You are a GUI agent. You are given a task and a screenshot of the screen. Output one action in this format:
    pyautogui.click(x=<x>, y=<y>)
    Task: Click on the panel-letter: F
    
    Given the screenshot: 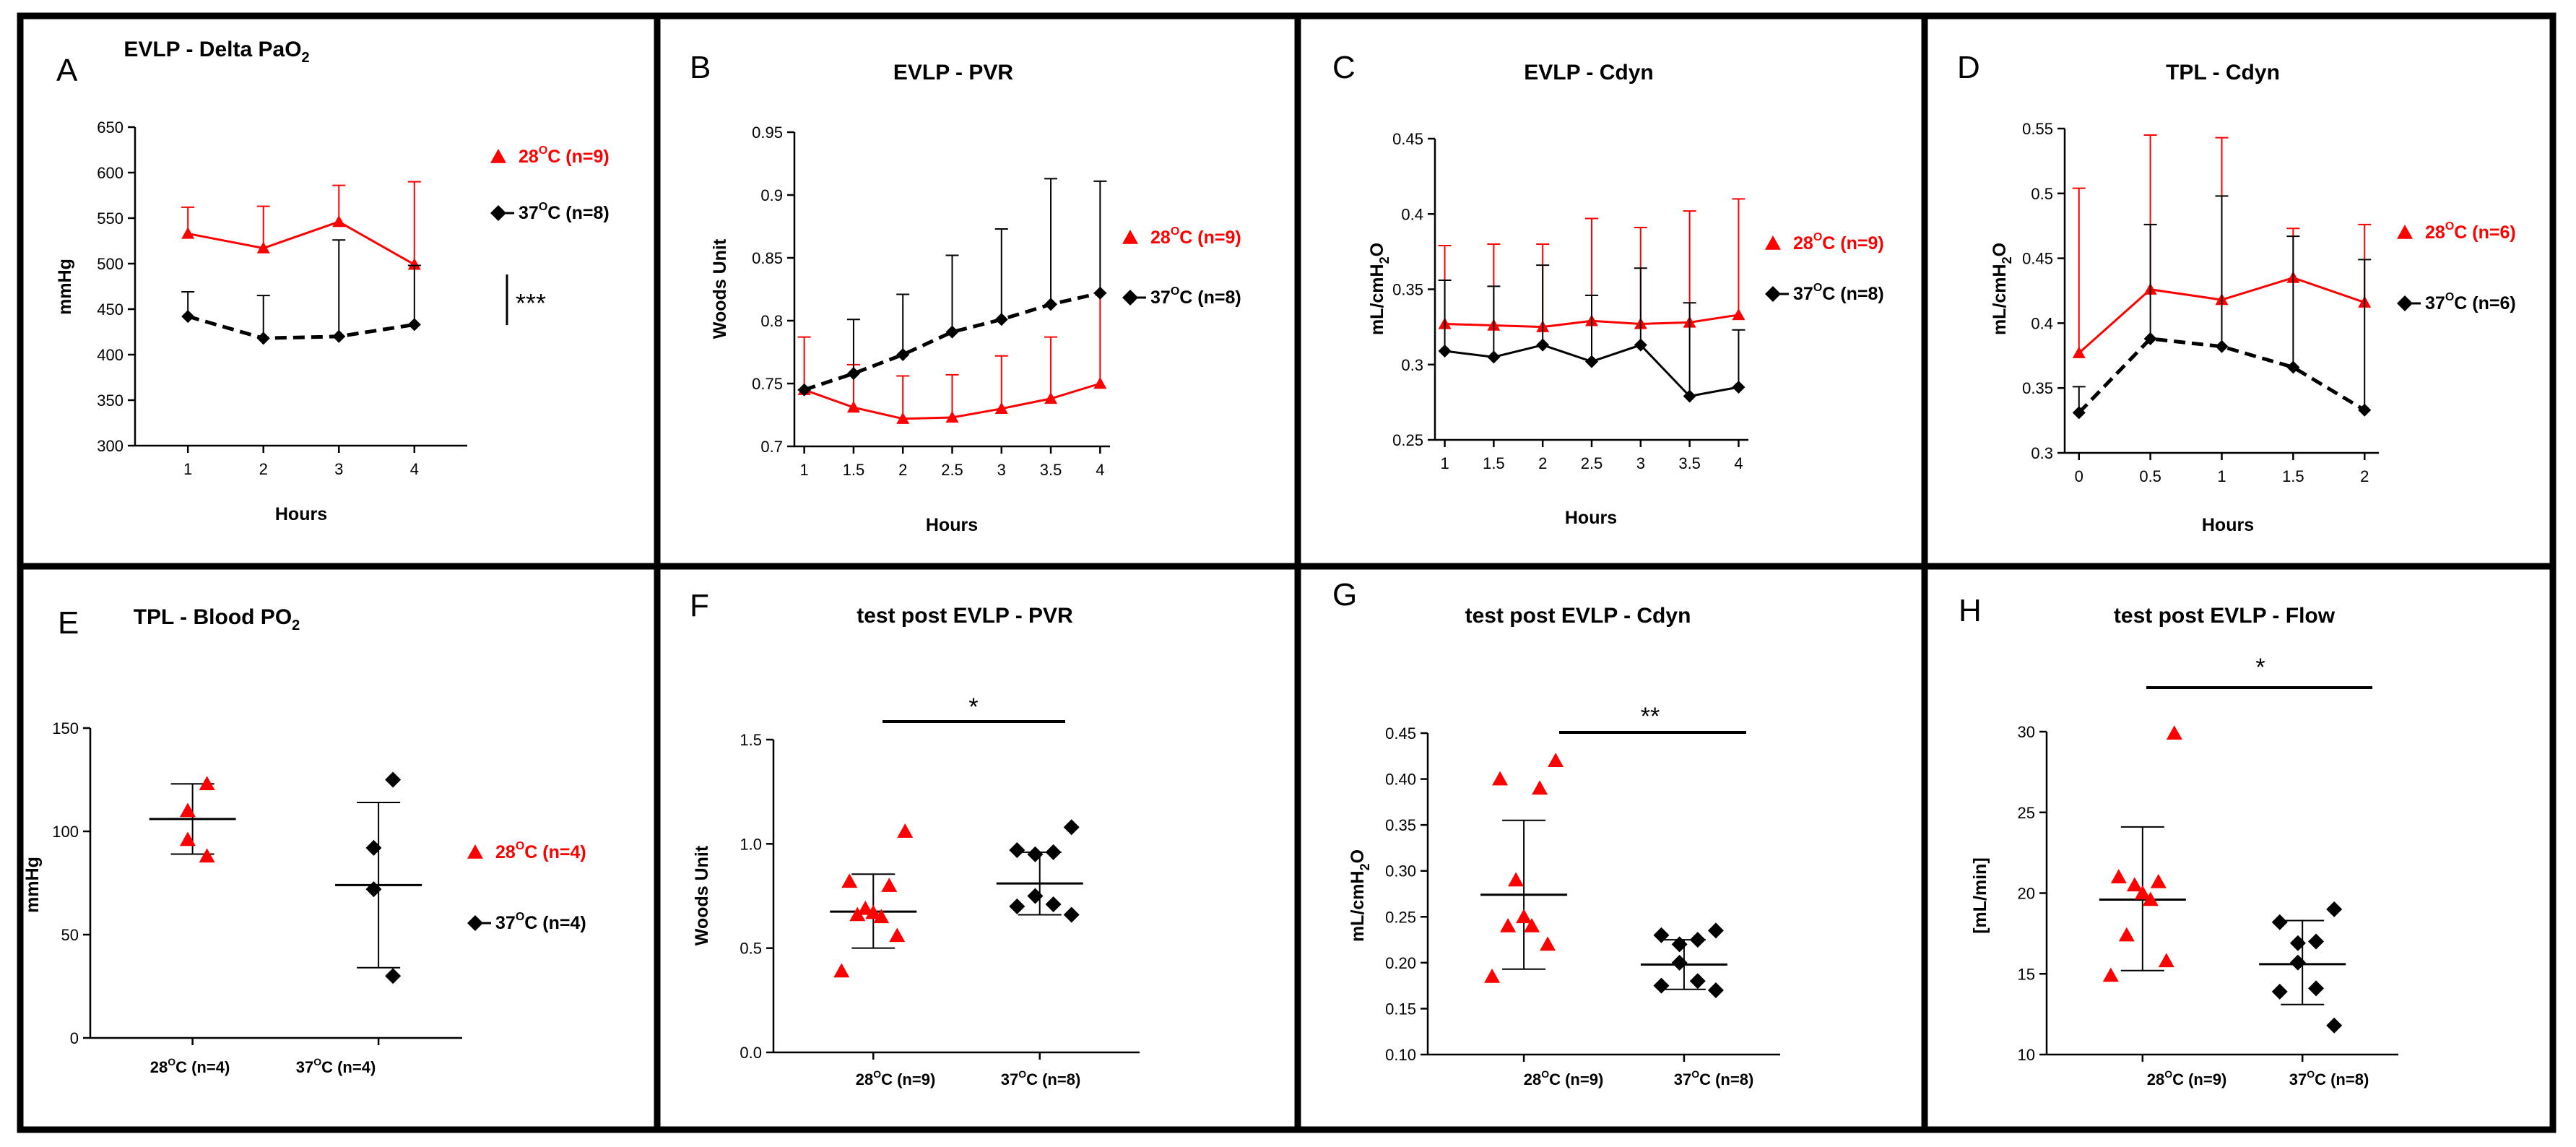 What is the action you would take?
    pyautogui.click(x=699, y=605)
    